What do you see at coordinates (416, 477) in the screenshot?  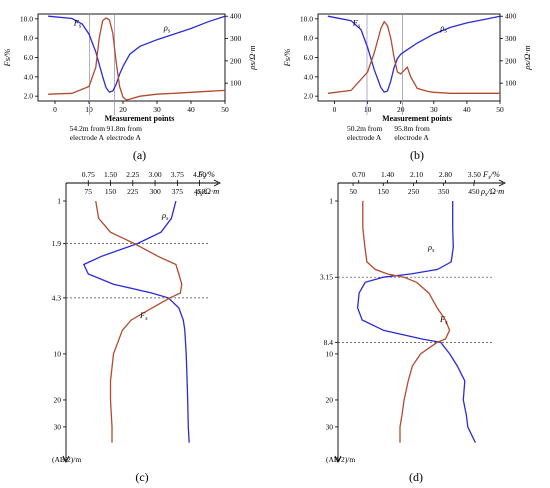 I see `panel-caption: (d)` at bounding box center [416, 477].